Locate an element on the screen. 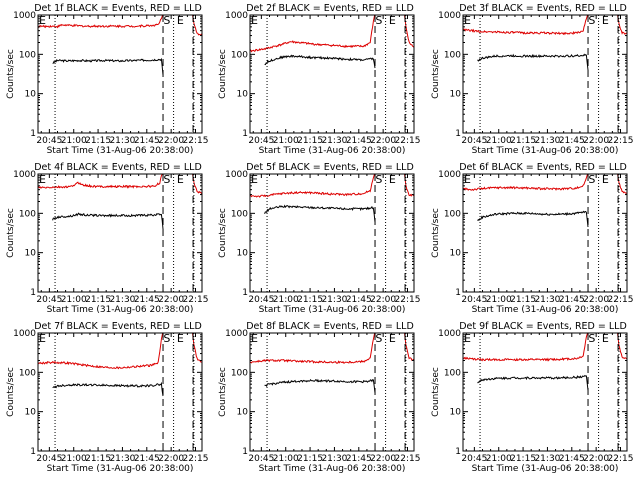  panel-title: Det 9f BLACK = Events, RED = LLD is located at coordinates (543, 326).